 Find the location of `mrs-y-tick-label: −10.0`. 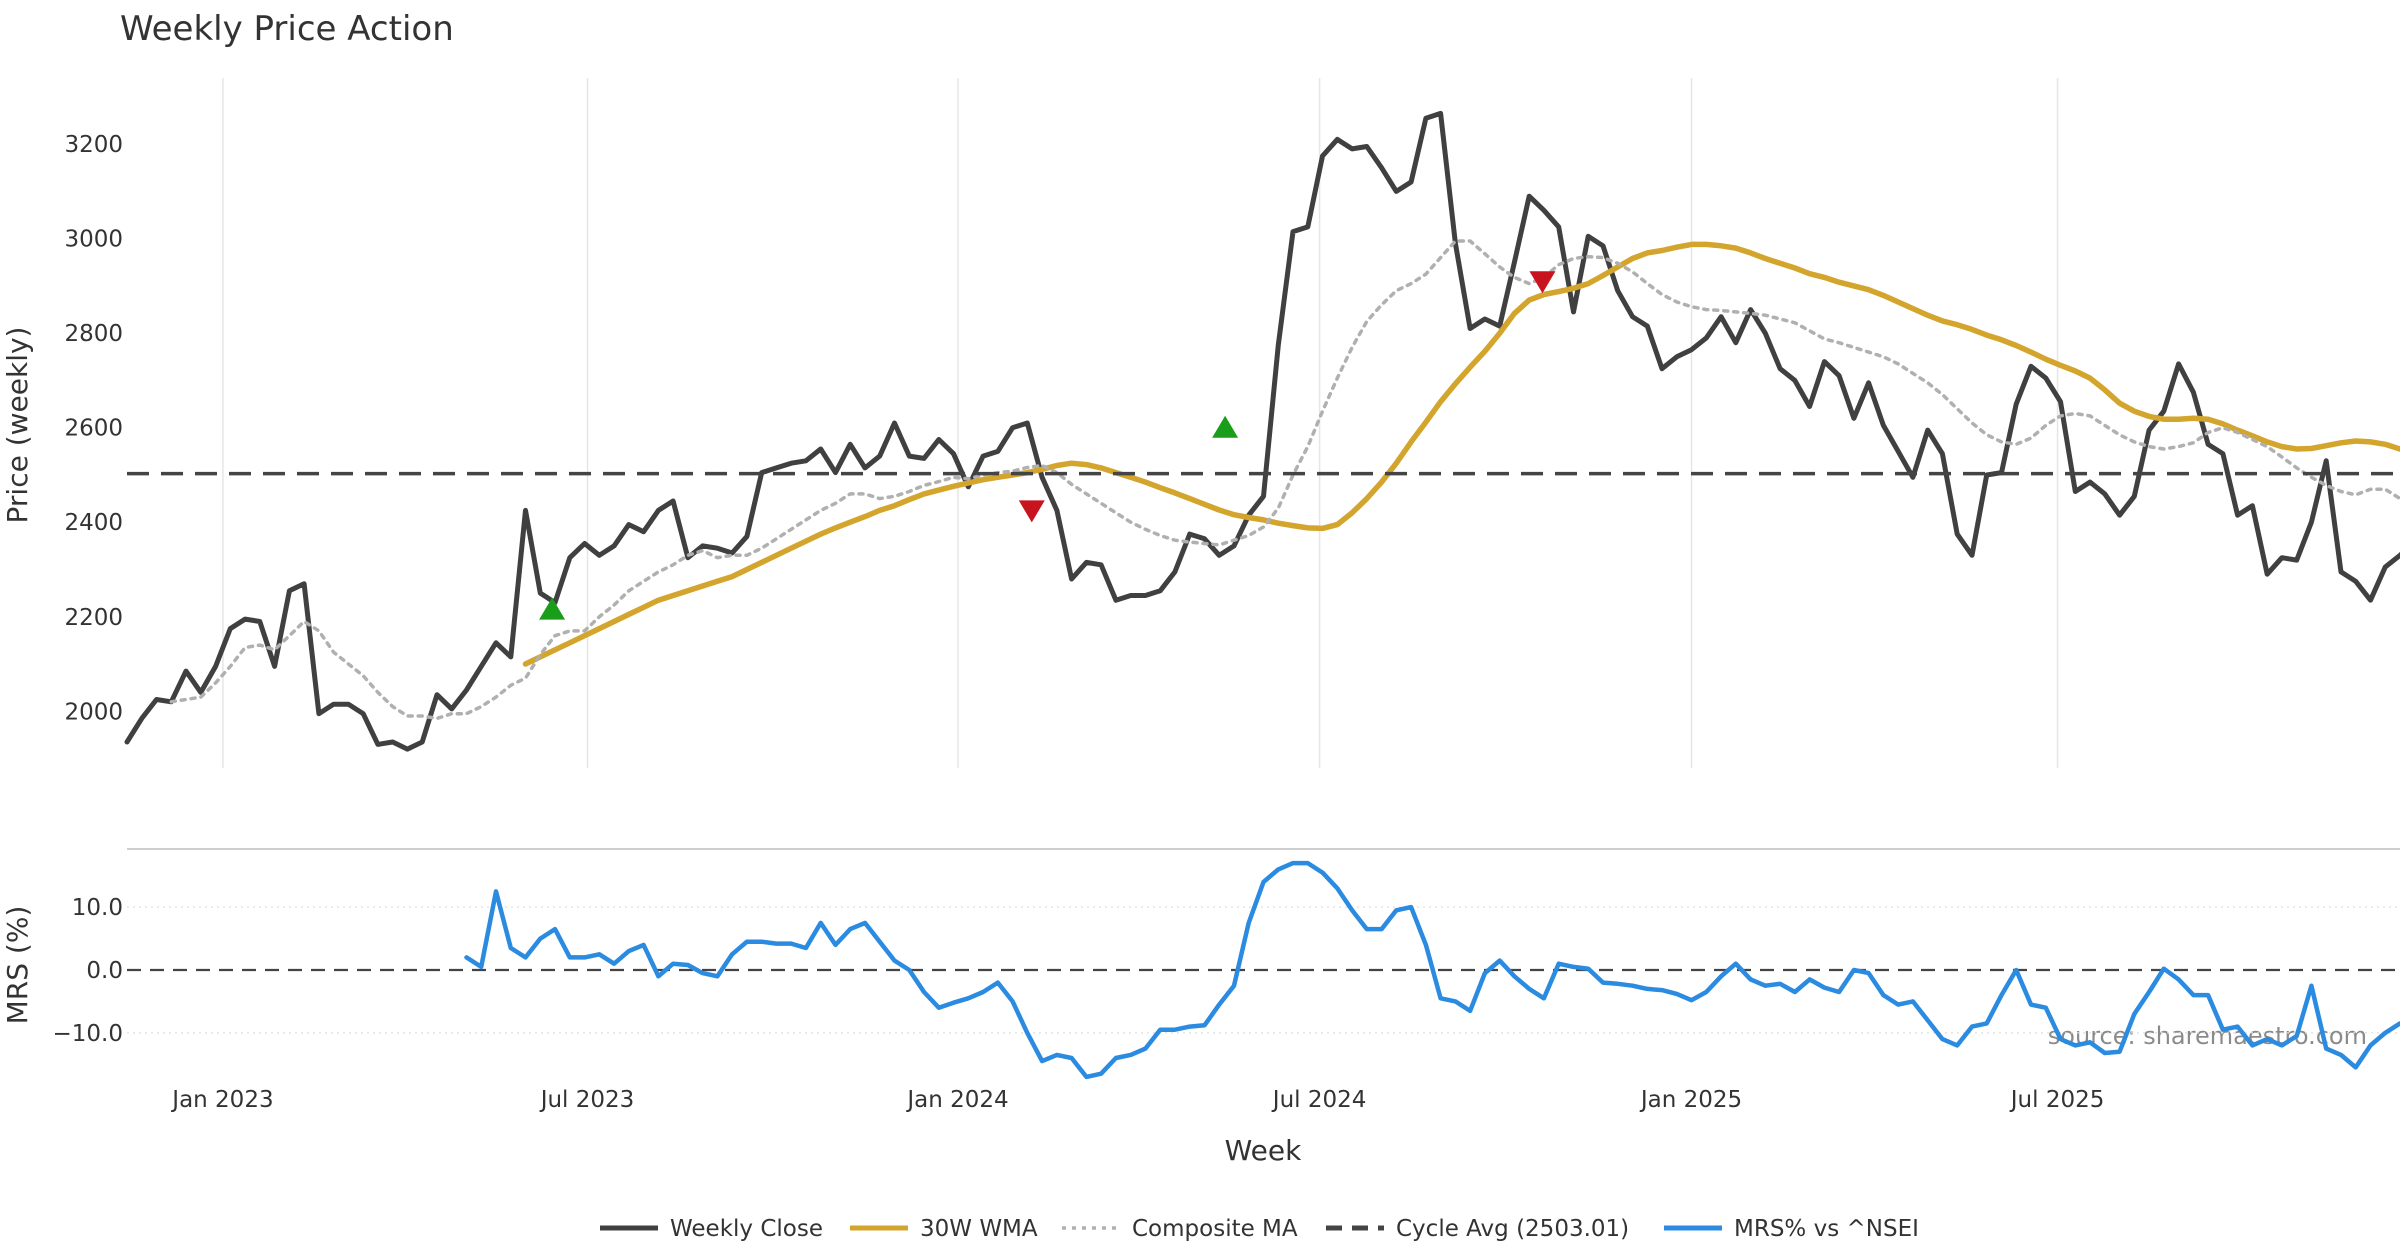

mrs-y-tick-label: −10.0 is located at coordinates (88, 1034).